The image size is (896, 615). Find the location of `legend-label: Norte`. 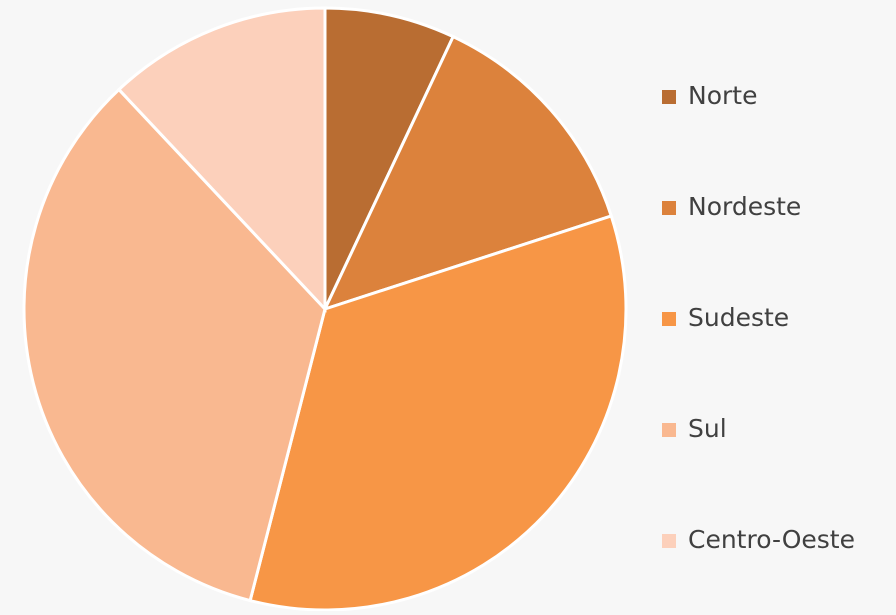

legend-label: Norte is located at coordinates (722, 95).